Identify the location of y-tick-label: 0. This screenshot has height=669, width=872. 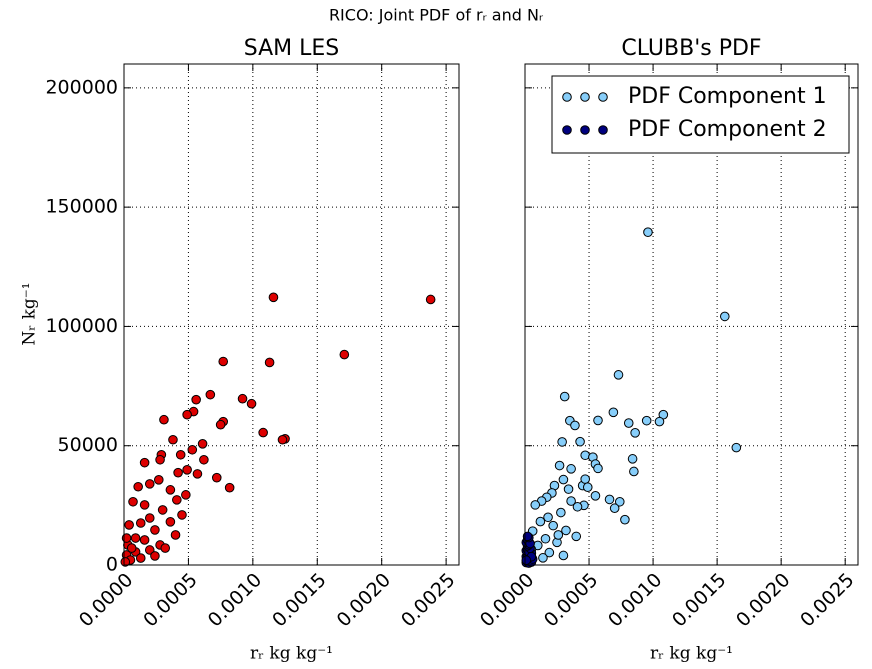
(112, 565).